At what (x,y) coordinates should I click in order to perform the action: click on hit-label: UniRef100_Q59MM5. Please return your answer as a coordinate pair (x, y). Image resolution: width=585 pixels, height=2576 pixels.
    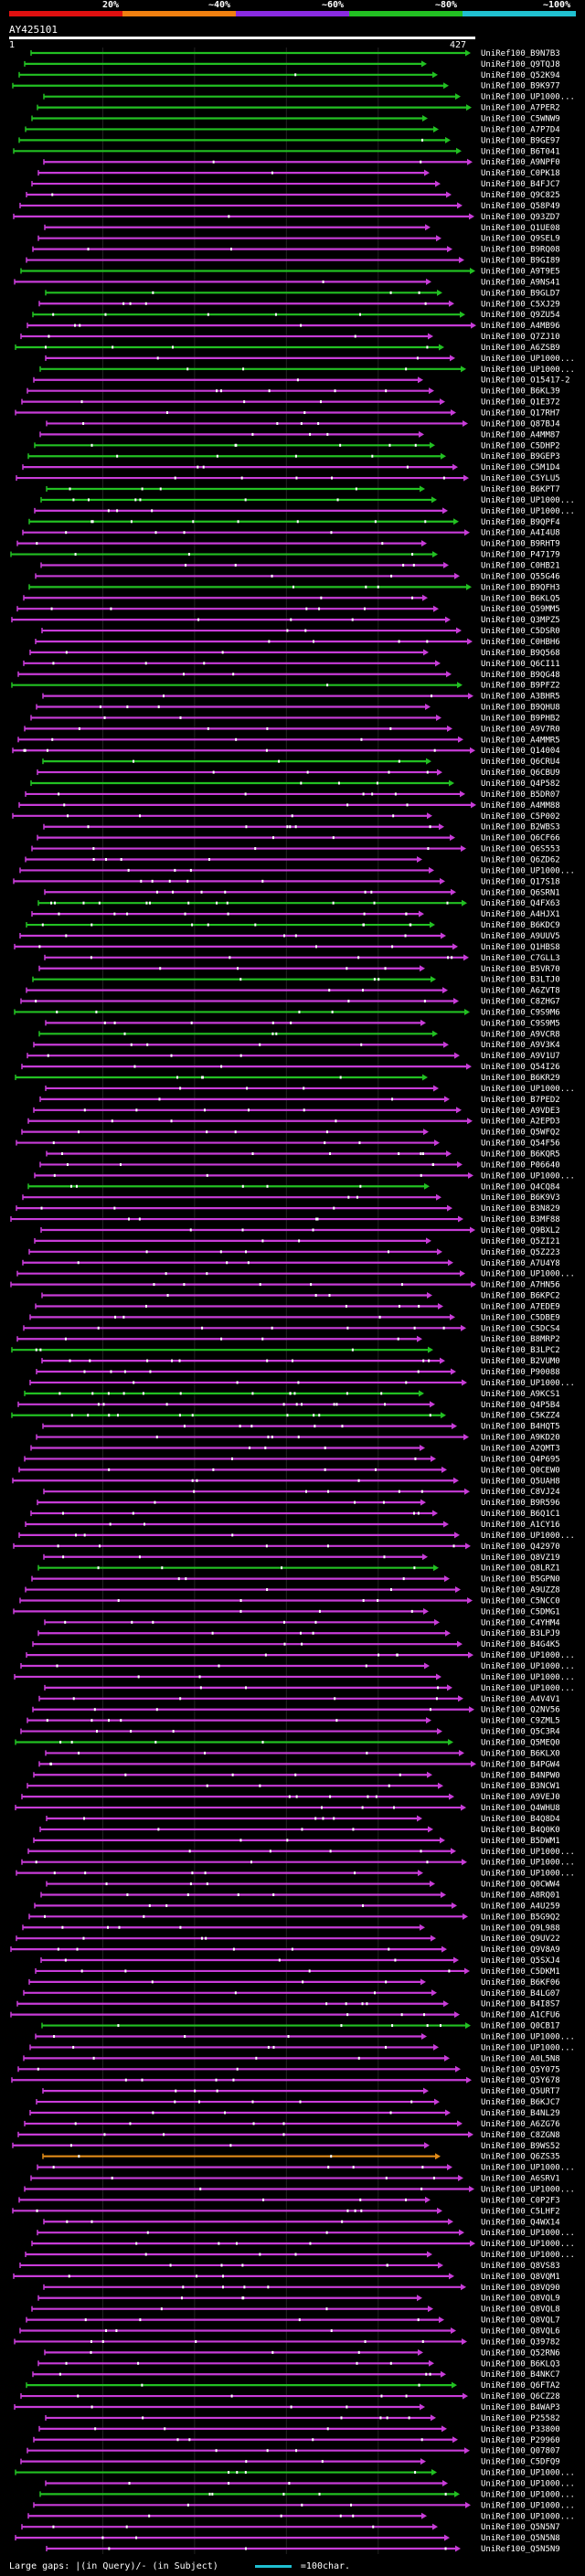
    Looking at the image, I should click on (520, 609).